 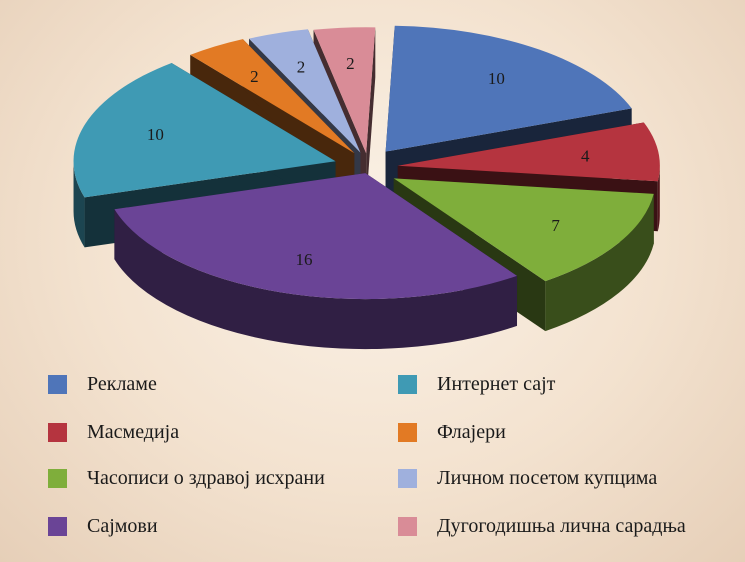 I want to click on legend-item-casopisi: Часописи о здравој исхрани, so click(x=186, y=478).